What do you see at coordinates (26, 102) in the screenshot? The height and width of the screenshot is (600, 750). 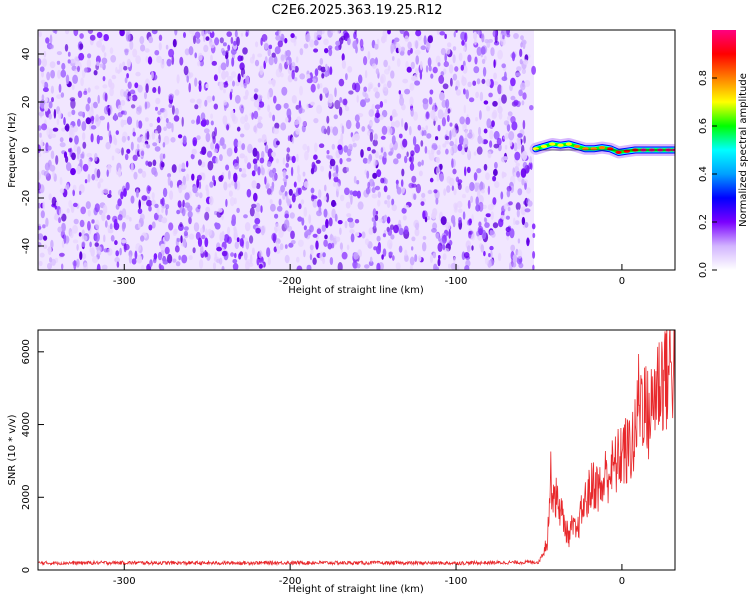 I see `y-tick-label: 20` at bounding box center [26, 102].